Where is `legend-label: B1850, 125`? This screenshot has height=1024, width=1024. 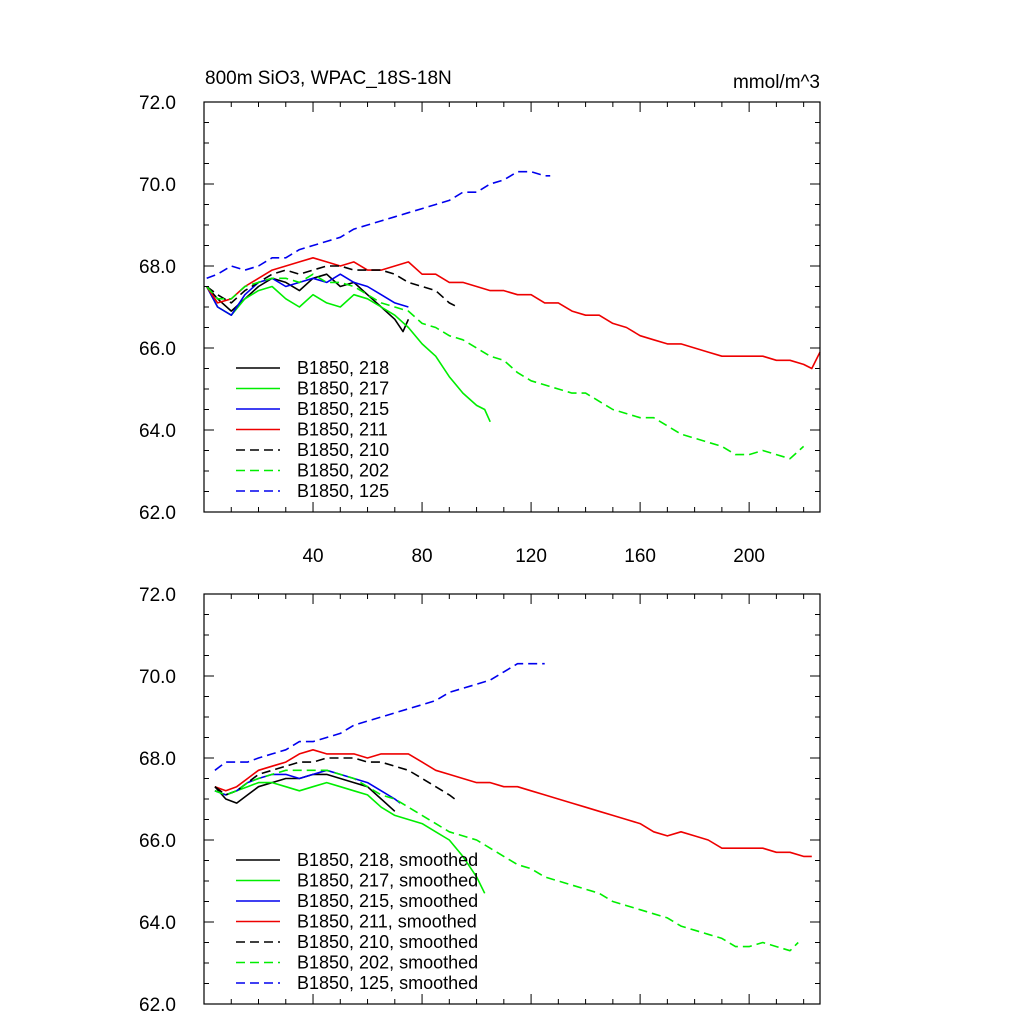 legend-label: B1850, 125 is located at coordinates (343, 491).